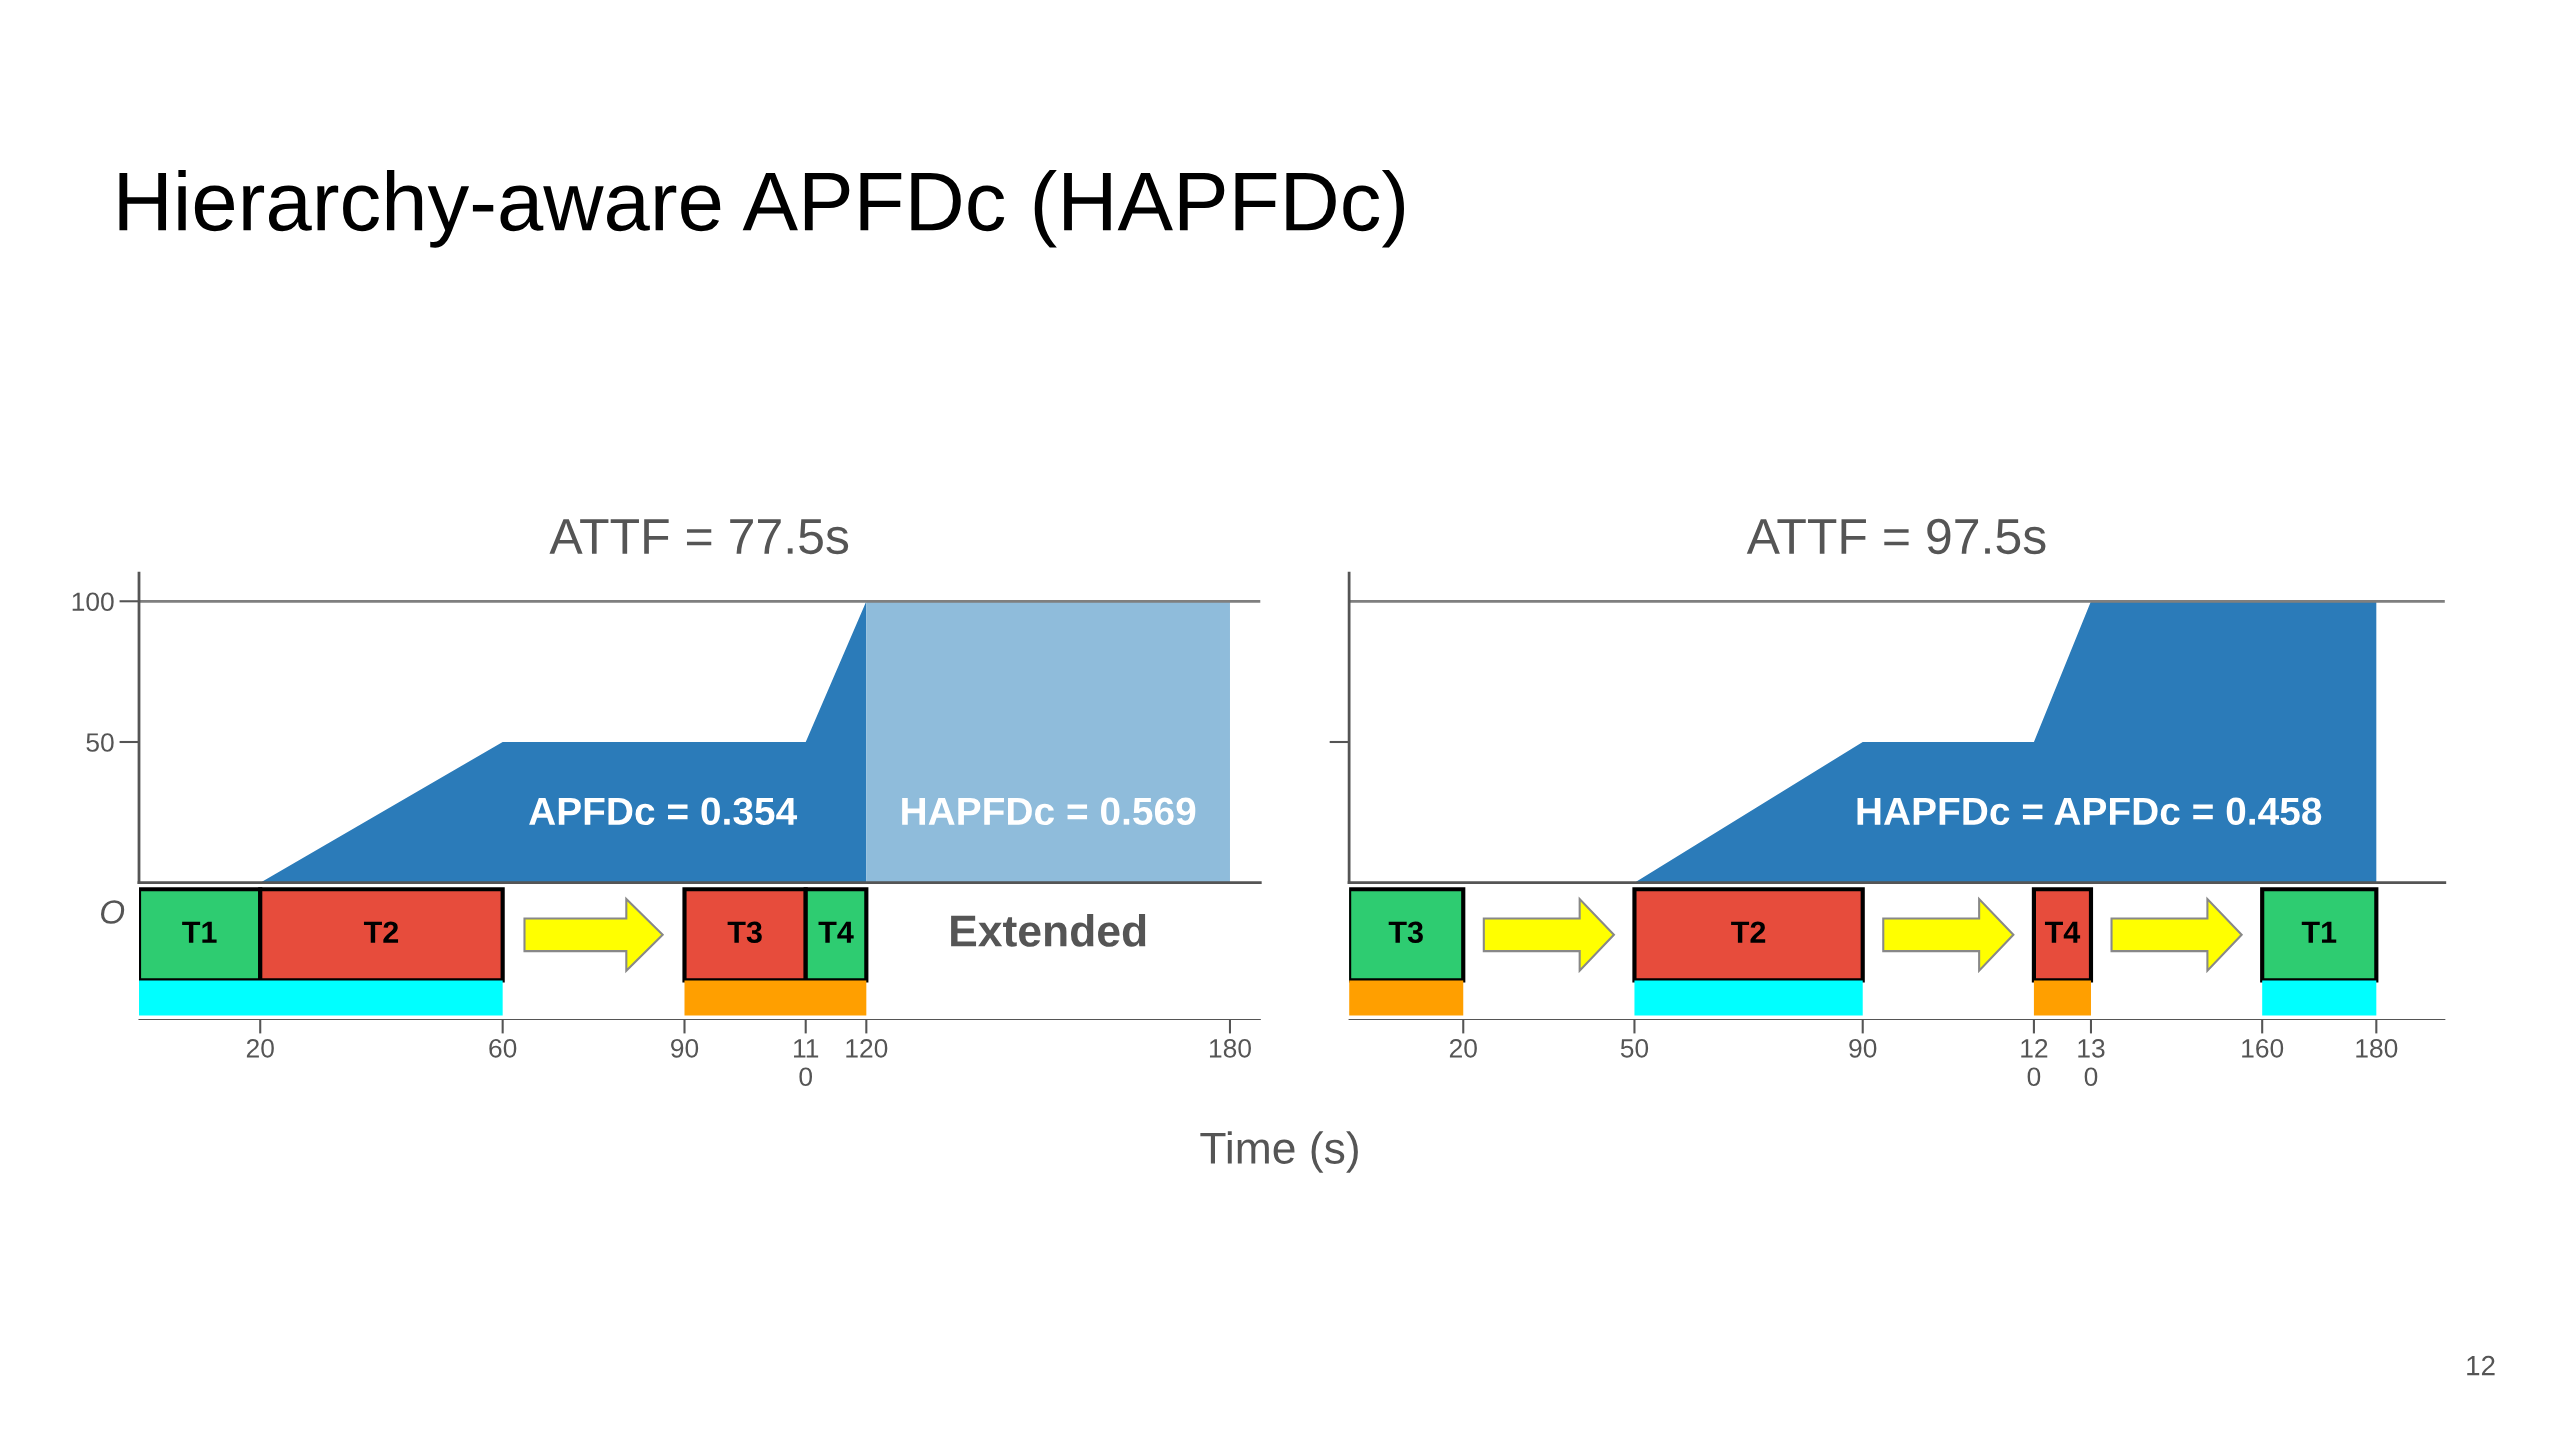  I want to click on chart-title: ATTF = 77.5s, so click(699, 537).